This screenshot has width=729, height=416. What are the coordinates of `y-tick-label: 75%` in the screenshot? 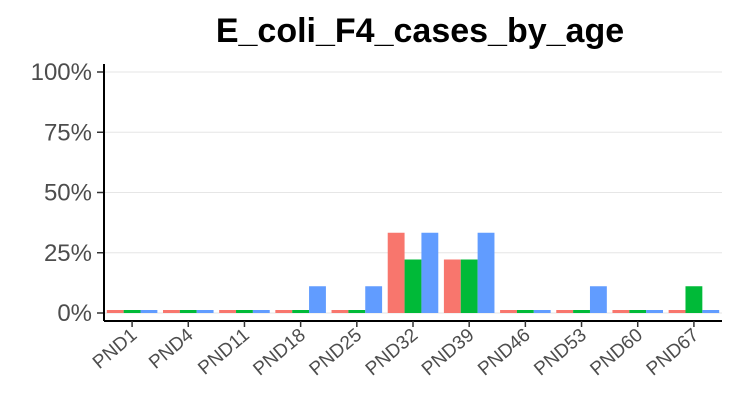 It's located at (68, 132).